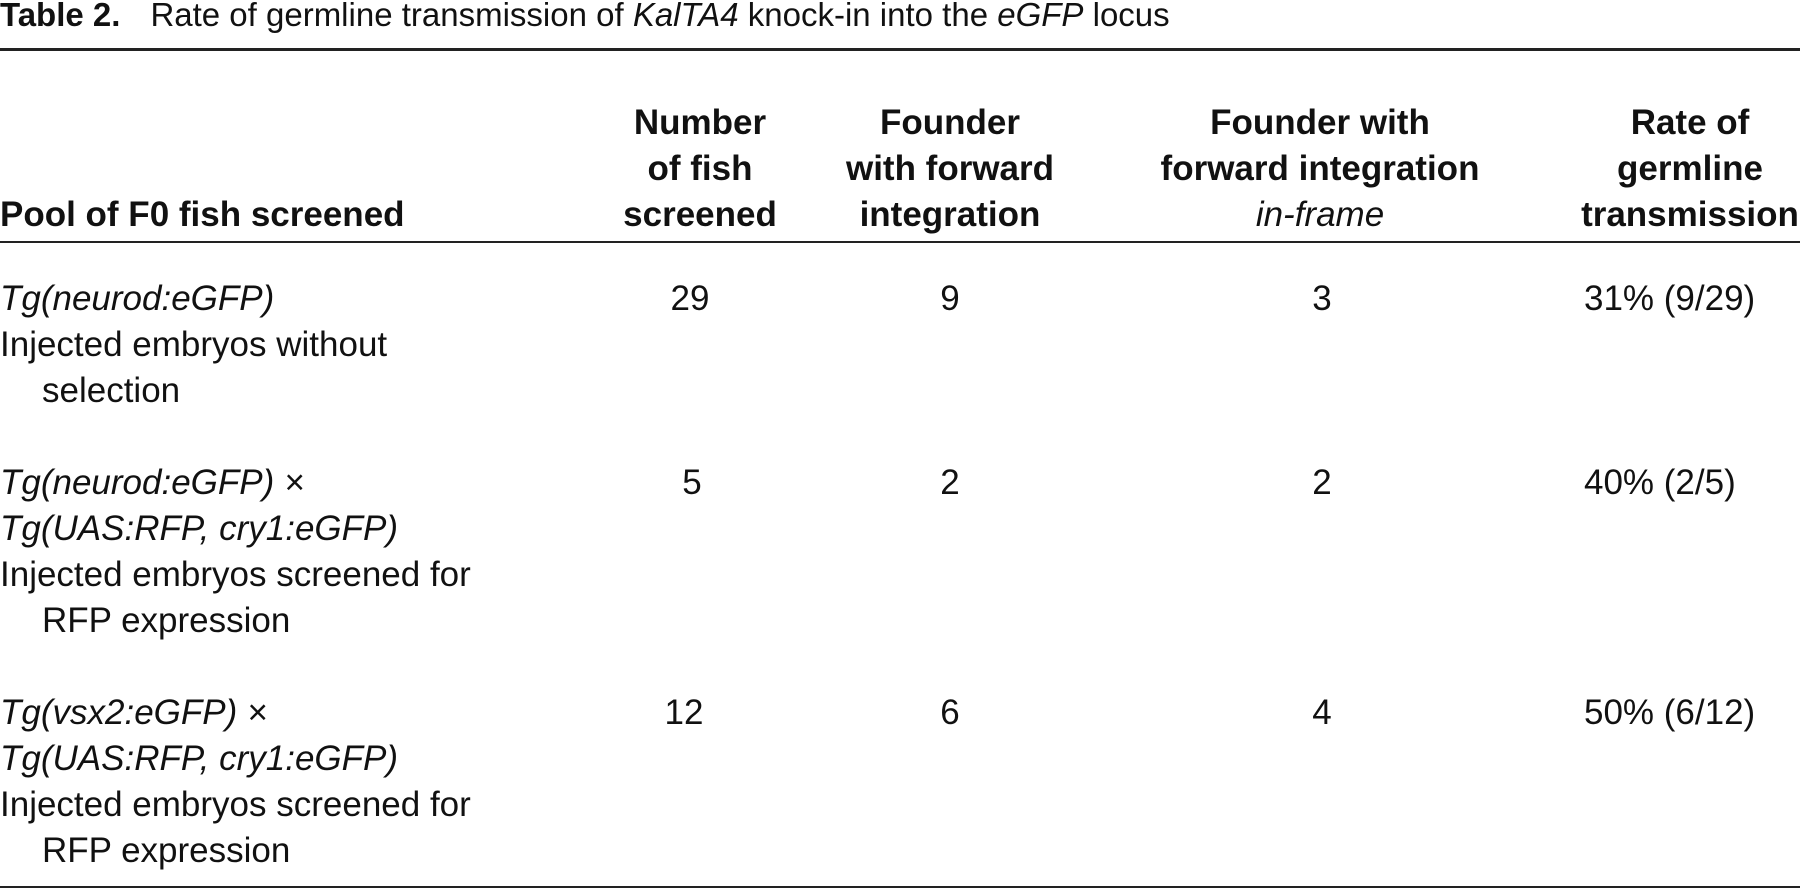 Image resolution: width=1800 pixels, height=889 pixels. Describe the element at coordinates (1660, 482) in the screenshot. I see `rate-cell: 40% (2/5)` at that location.